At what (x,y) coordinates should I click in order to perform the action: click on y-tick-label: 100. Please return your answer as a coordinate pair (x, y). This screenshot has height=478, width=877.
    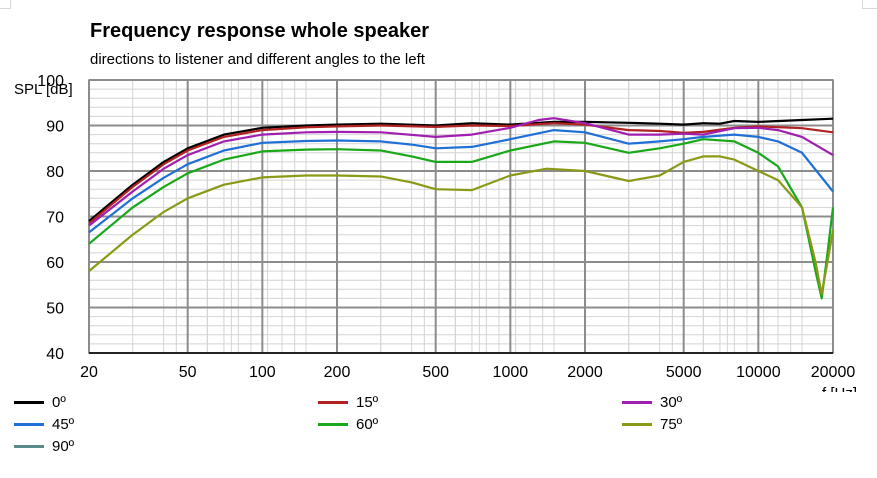
    Looking at the image, I should click on (50, 81).